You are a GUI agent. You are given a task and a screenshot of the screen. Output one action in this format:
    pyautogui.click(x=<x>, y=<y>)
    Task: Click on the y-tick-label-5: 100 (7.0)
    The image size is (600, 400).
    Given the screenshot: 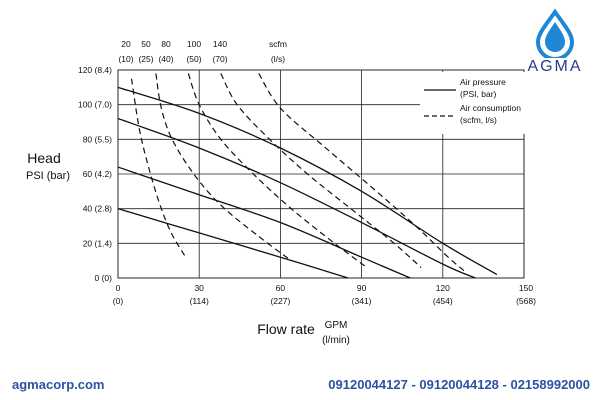 What is the action you would take?
    pyautogui.click(x=95, y=105)
    